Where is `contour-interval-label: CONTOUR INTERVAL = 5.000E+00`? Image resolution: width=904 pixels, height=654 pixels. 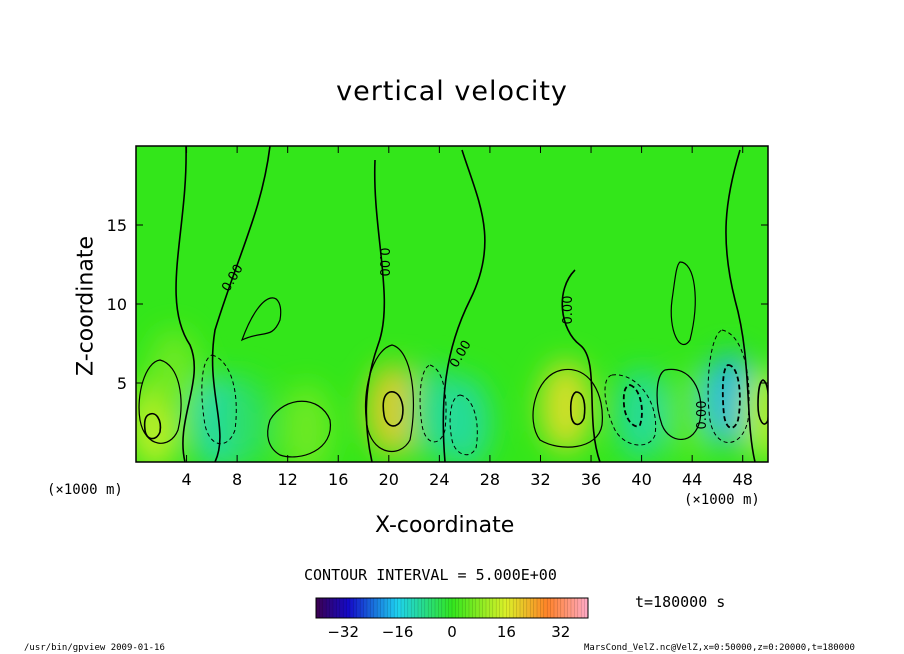
contour-interval-label: CONTOUR INTERVAL = 5.000E+00 is located at coordinates (430, 575).